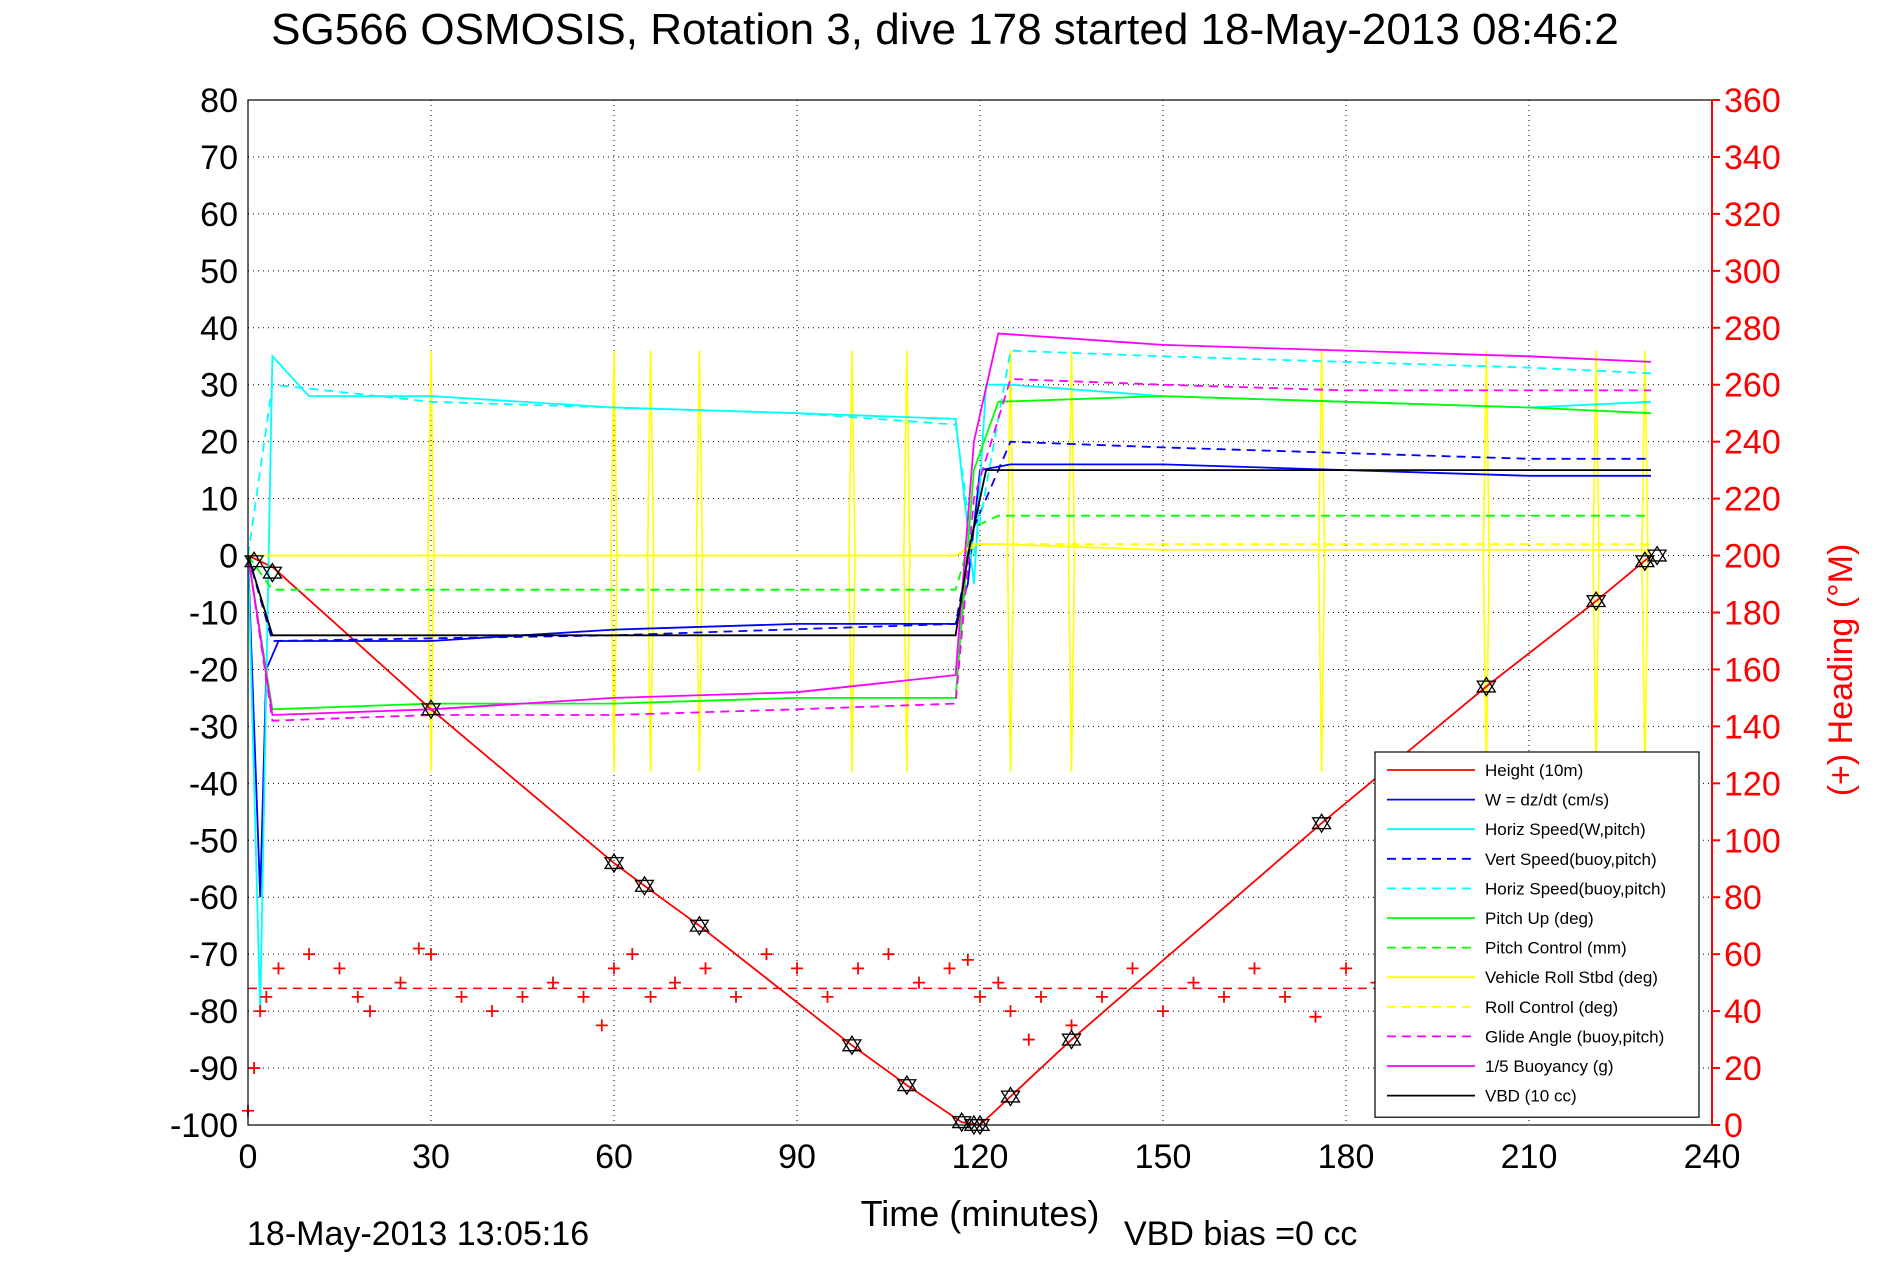 This screenshot has width=1891, height=1262. Describe the element at coordinates (1556, 948) in the screenshot. I see `legend-label: Pitch Control (mm)` at that location.